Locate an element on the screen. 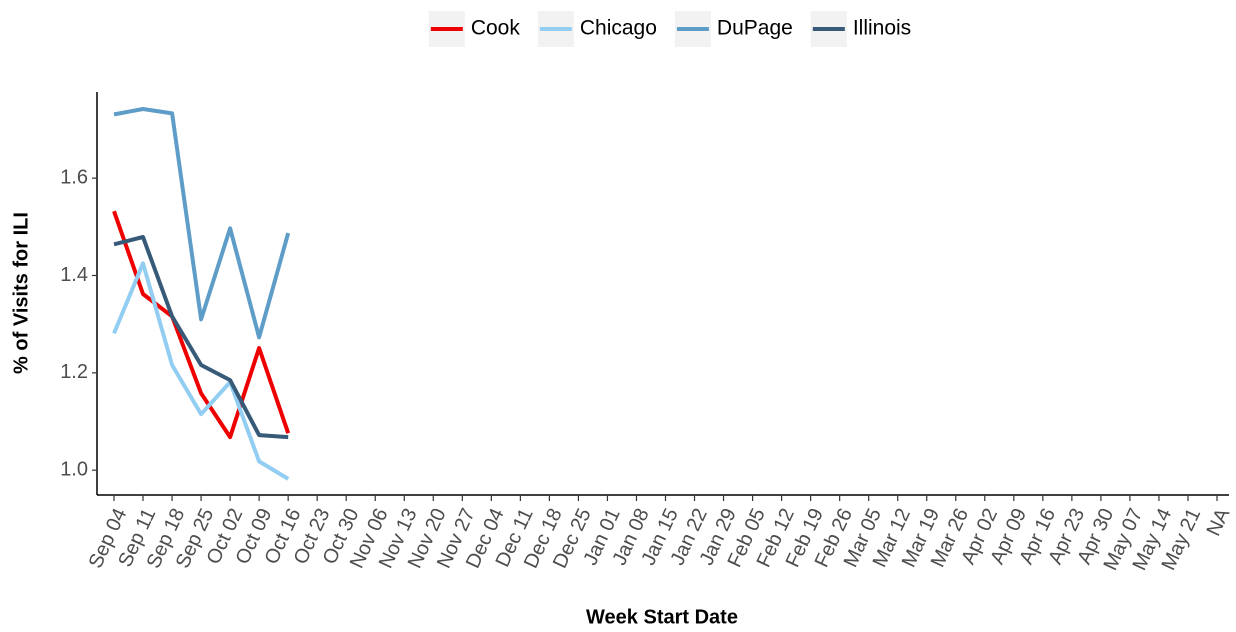 Image resolution: width=1236 pixels, height=632 pixels. y-axis-title: % of Visits for ILI is located at coordinates (21, 293).